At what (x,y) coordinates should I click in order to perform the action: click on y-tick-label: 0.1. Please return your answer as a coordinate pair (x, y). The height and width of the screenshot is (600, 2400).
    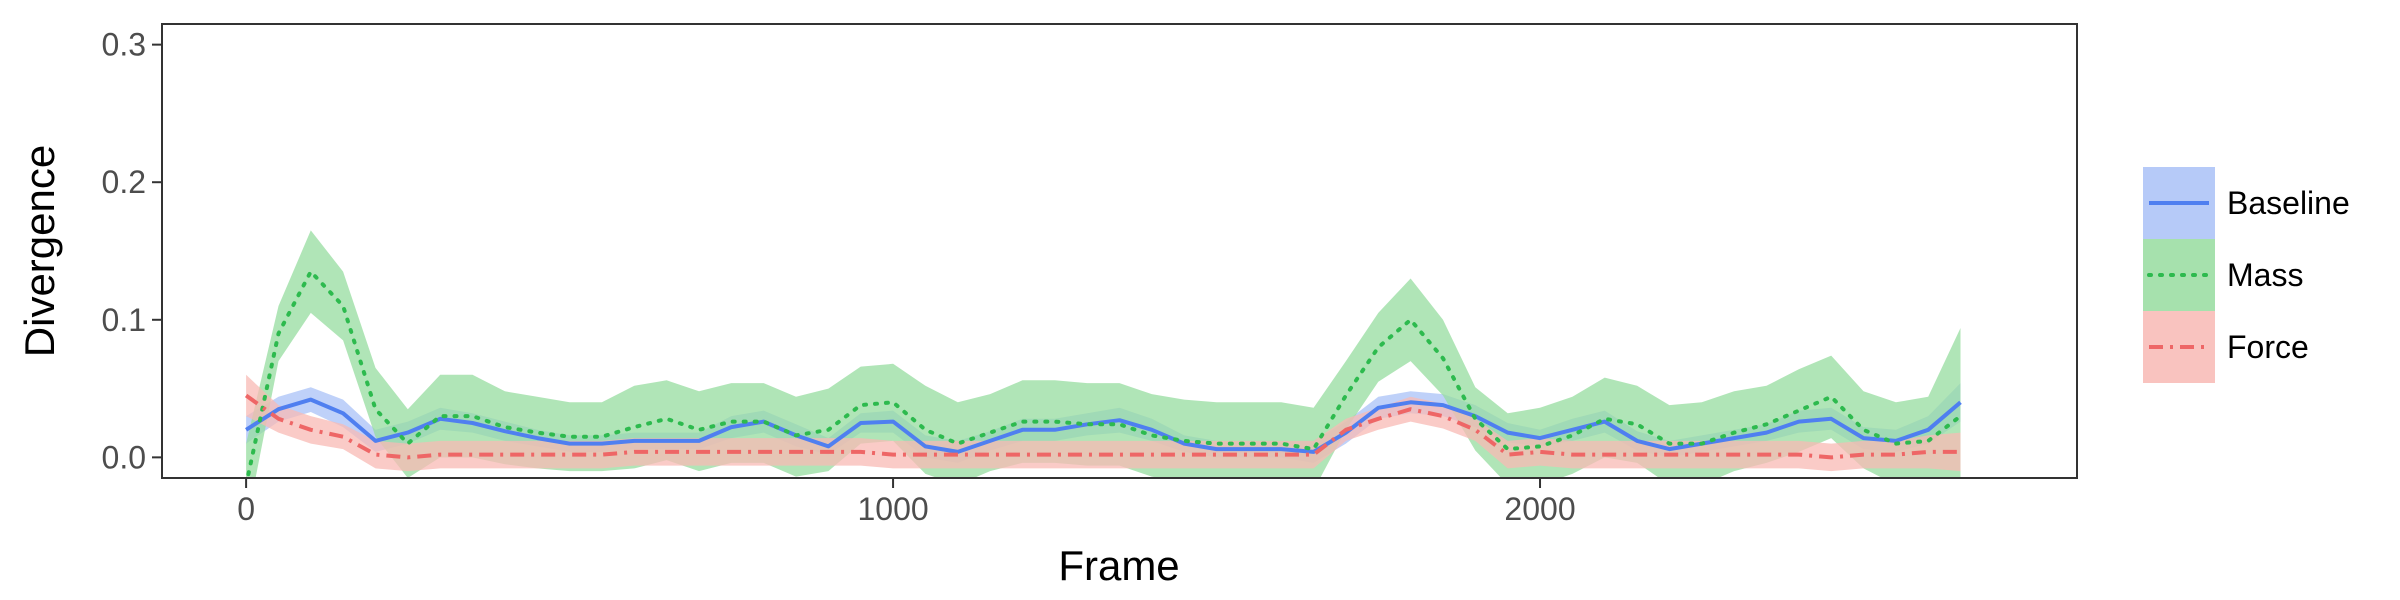
    Looking at the image, I should click on (124, 320).